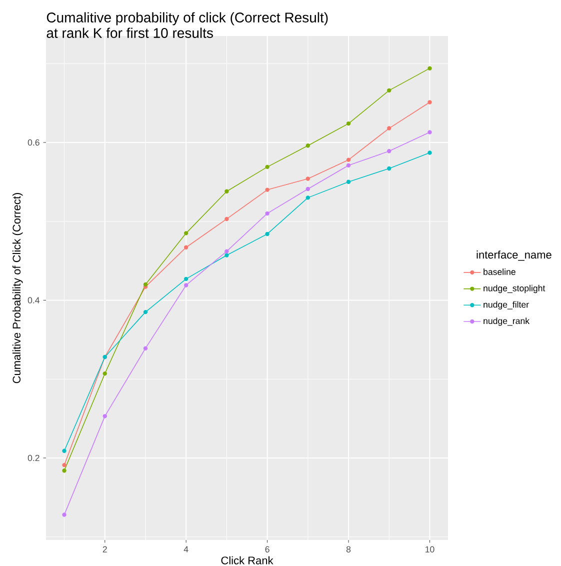  Describe the element at coordinates (17, 288) in the screenshot. I see `y-axis-title: Cumalitive Probability of Click (Correct)` at that location.